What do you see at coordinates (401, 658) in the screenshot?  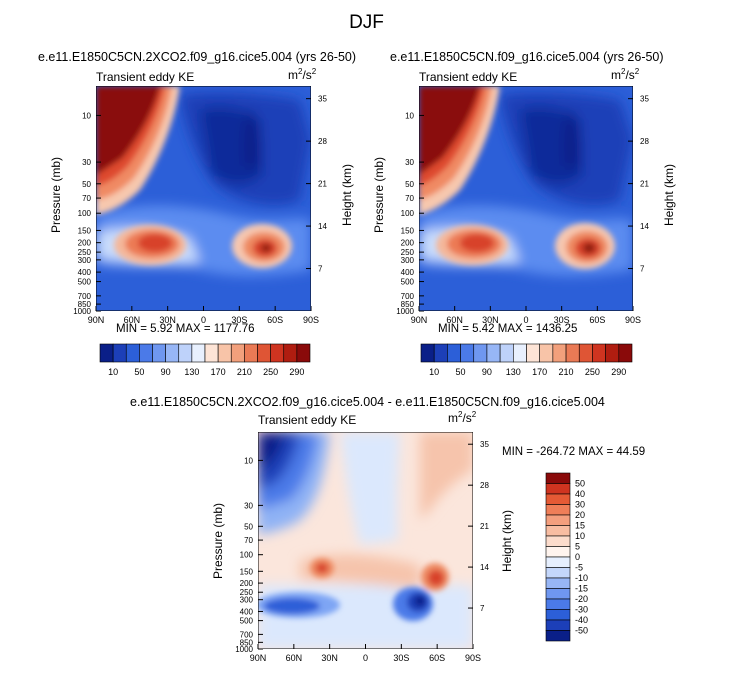 I see `panel-diff-xtick-label: 30S` at bounding box center [401, 658].